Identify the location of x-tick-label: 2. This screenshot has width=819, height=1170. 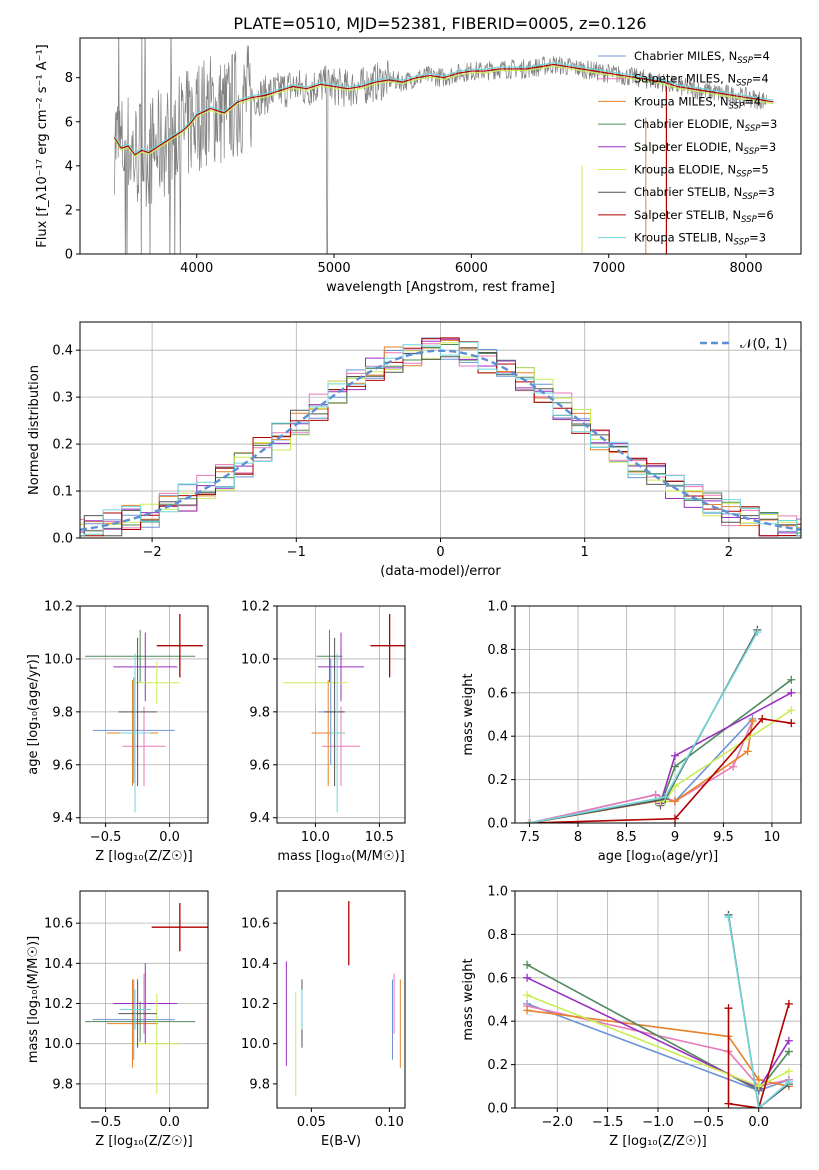
(729, 552).